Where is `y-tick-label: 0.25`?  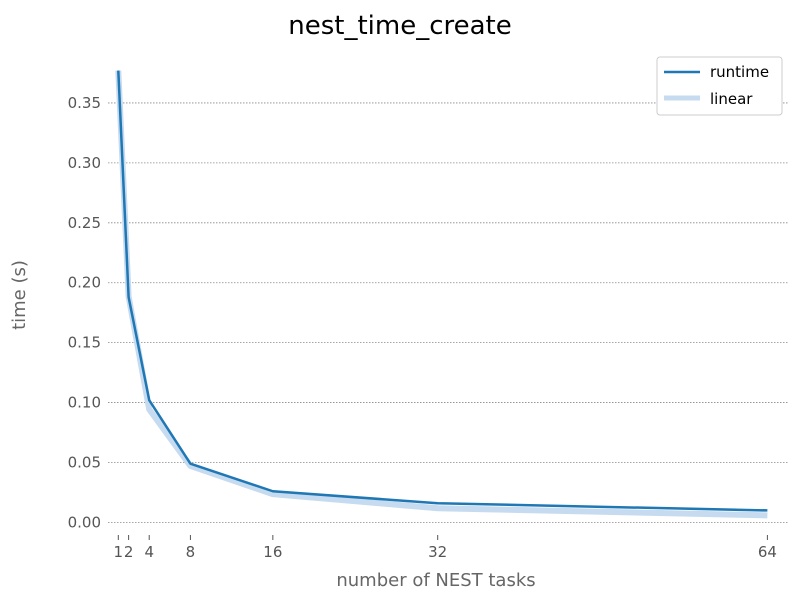 y-tick-label: 0.25 is located at coordinates (84, 223).